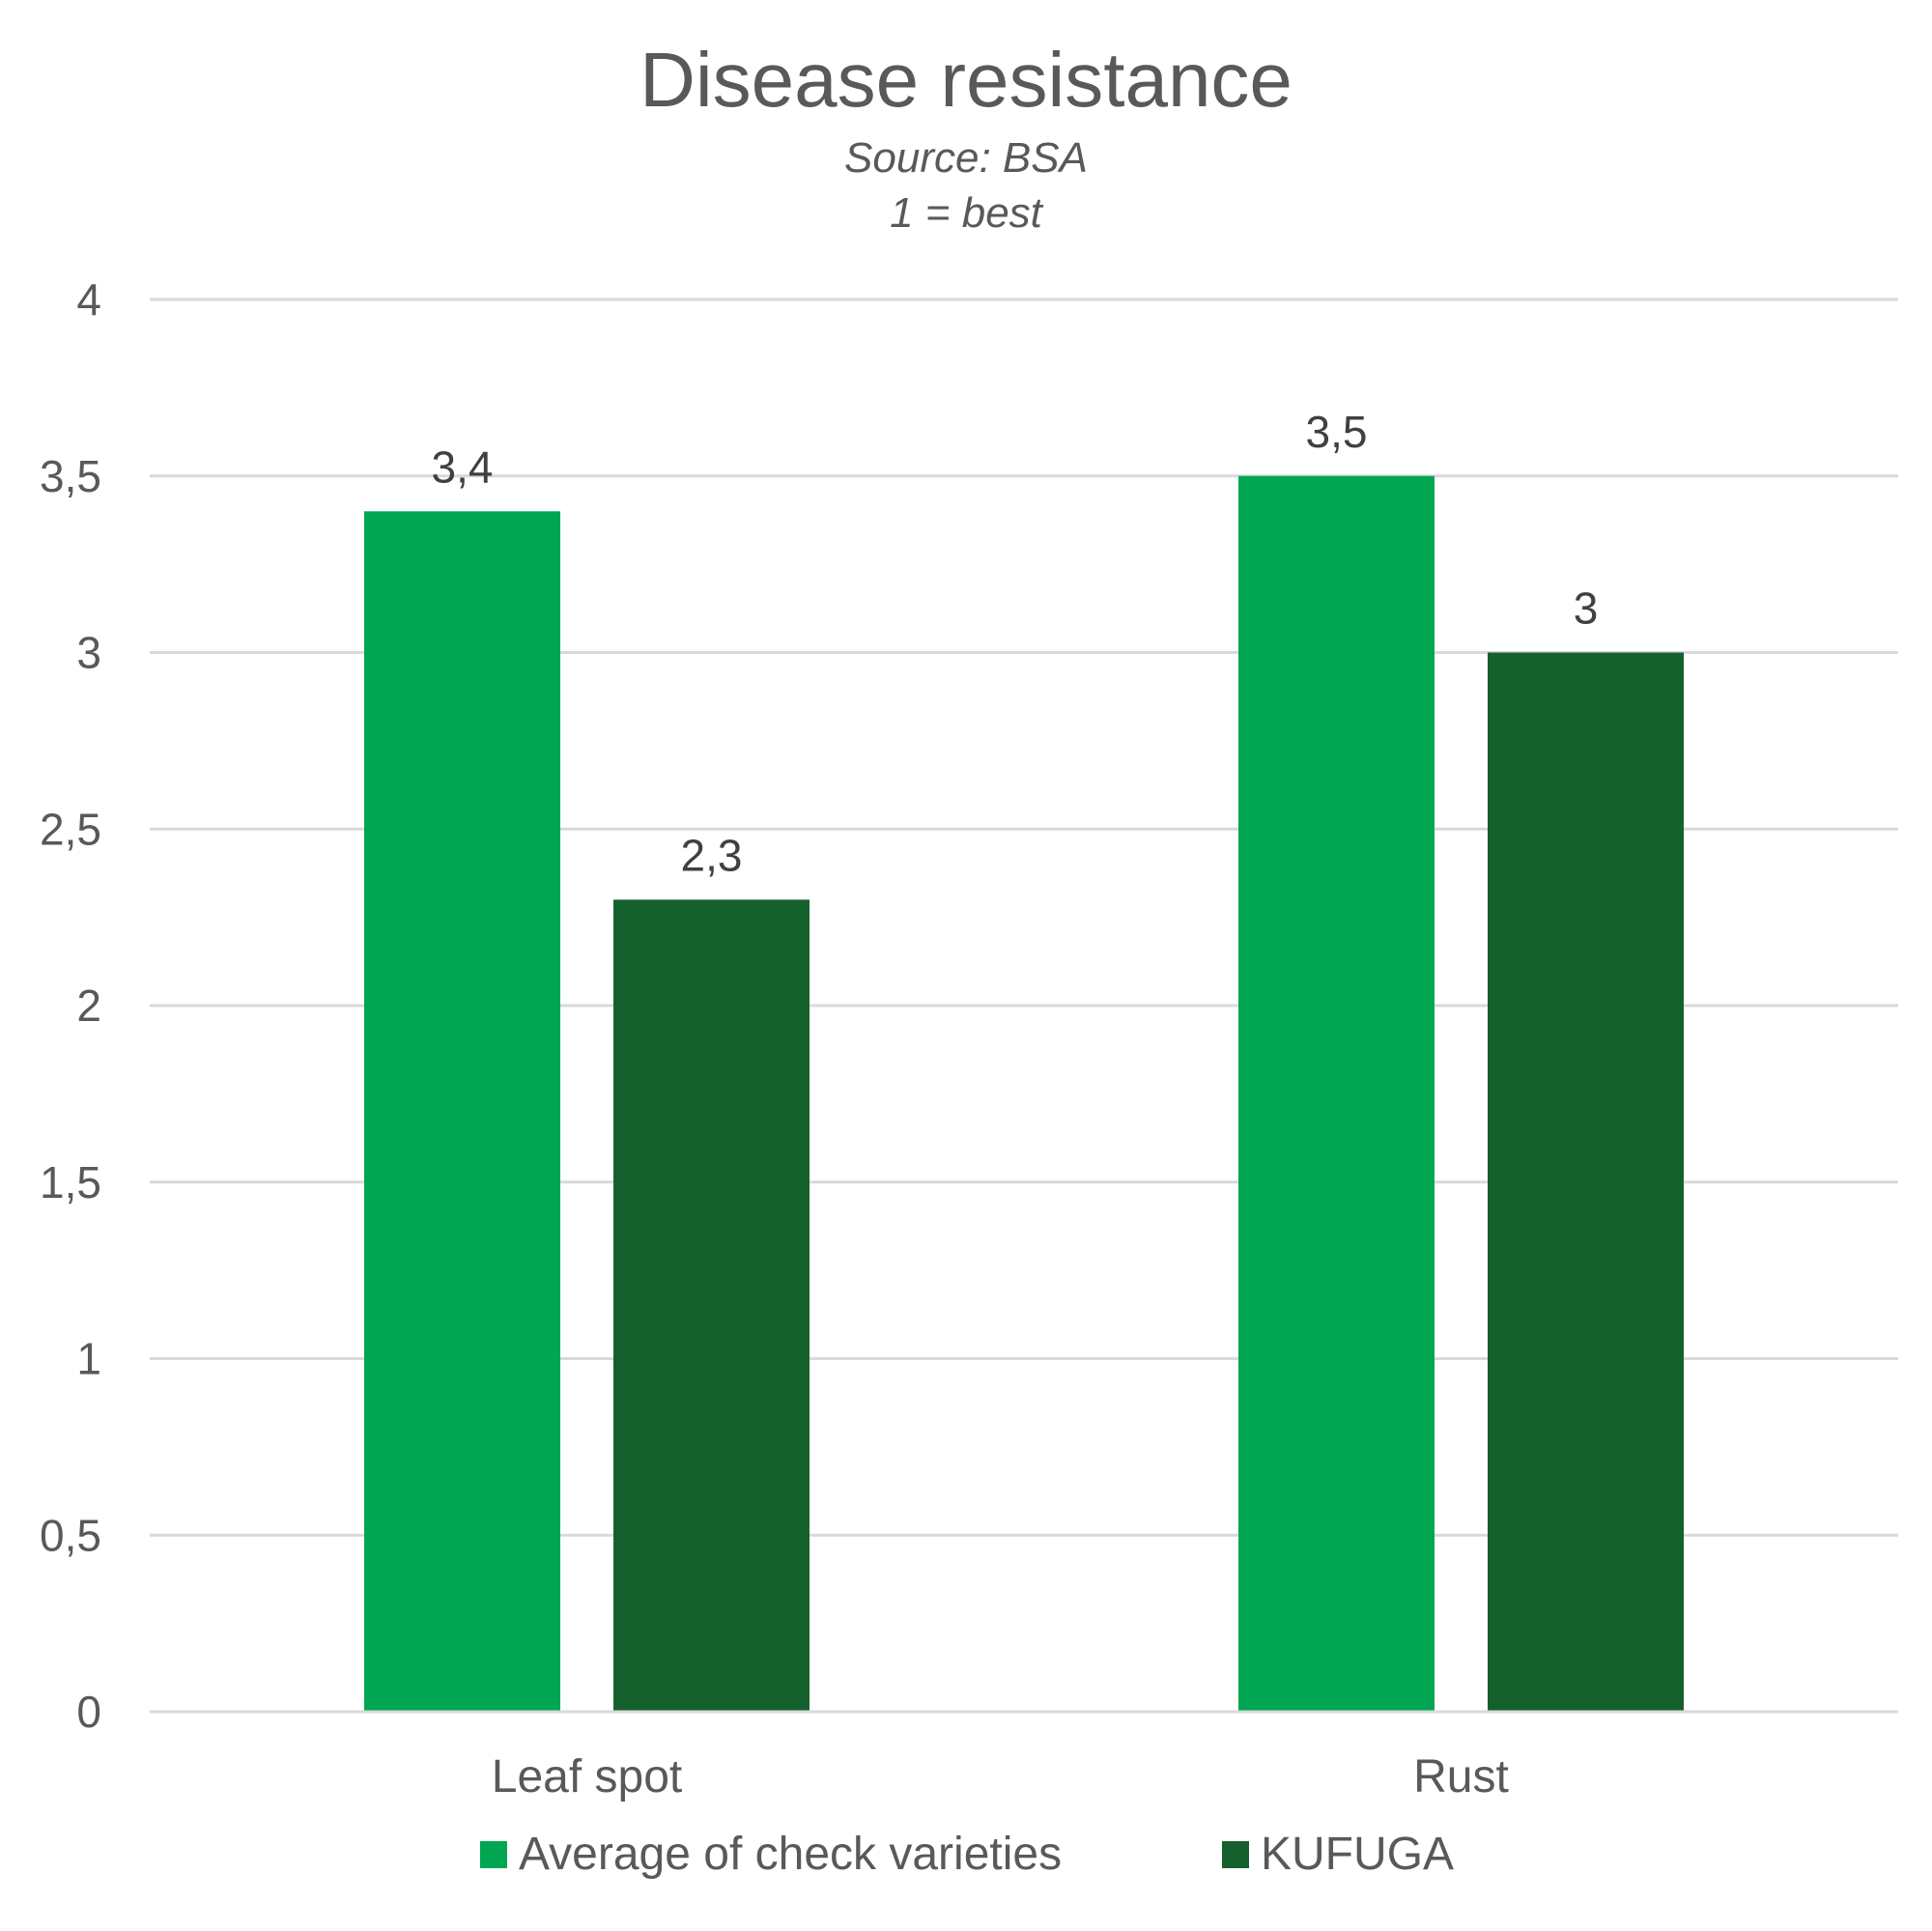 This screenshot has height=1931, width=1932. I want to click on bar-kufuga-leaf-spot, so click(711, 1305).